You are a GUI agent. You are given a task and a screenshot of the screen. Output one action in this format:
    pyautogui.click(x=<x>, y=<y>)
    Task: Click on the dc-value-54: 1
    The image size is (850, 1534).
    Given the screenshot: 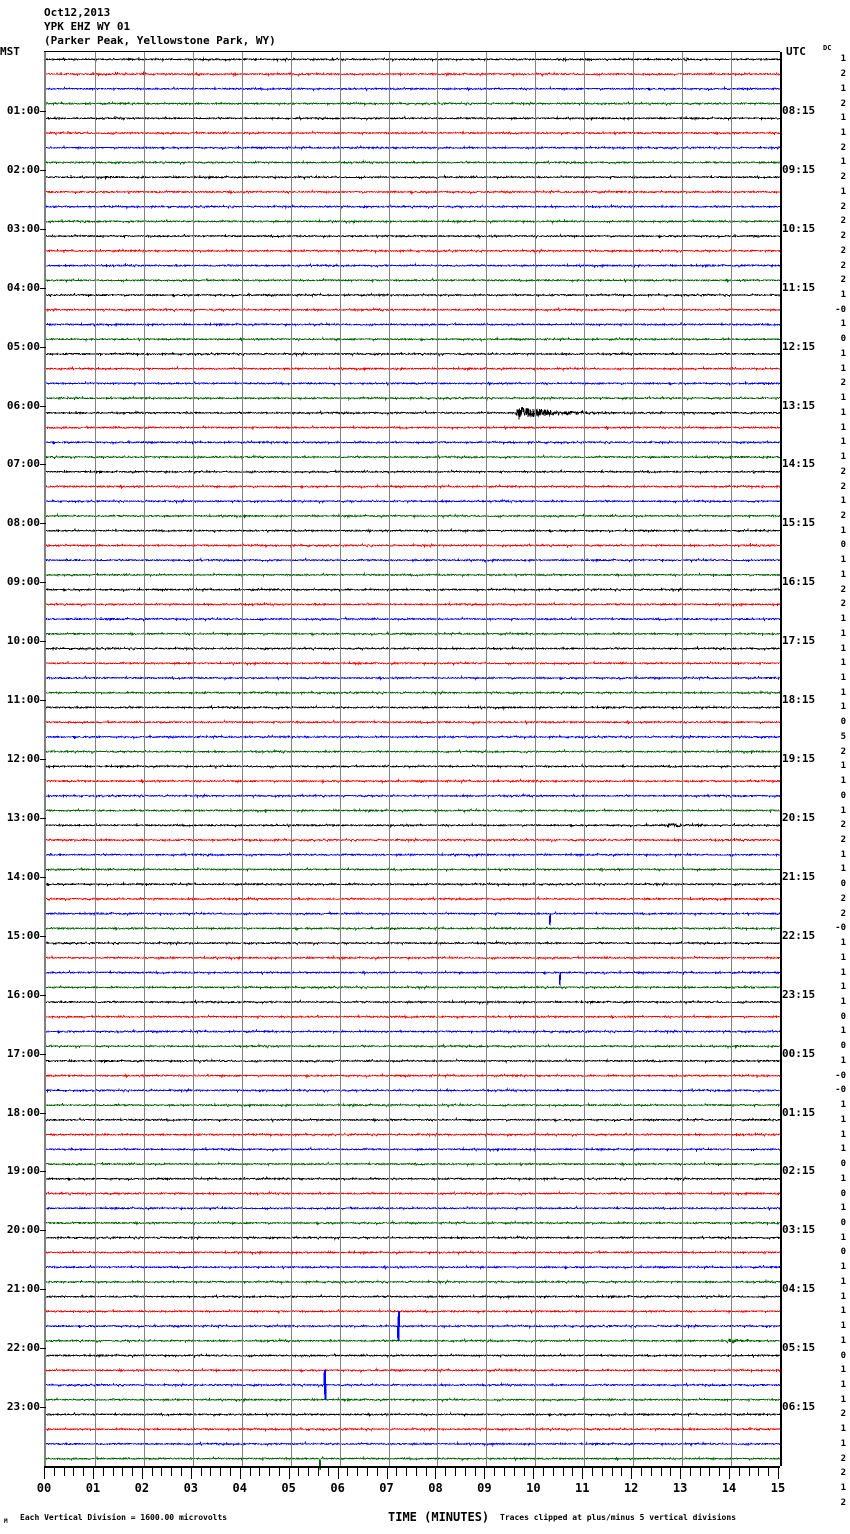 What is the action you would take?
    pyautogui.click(x=843, y=854)
    